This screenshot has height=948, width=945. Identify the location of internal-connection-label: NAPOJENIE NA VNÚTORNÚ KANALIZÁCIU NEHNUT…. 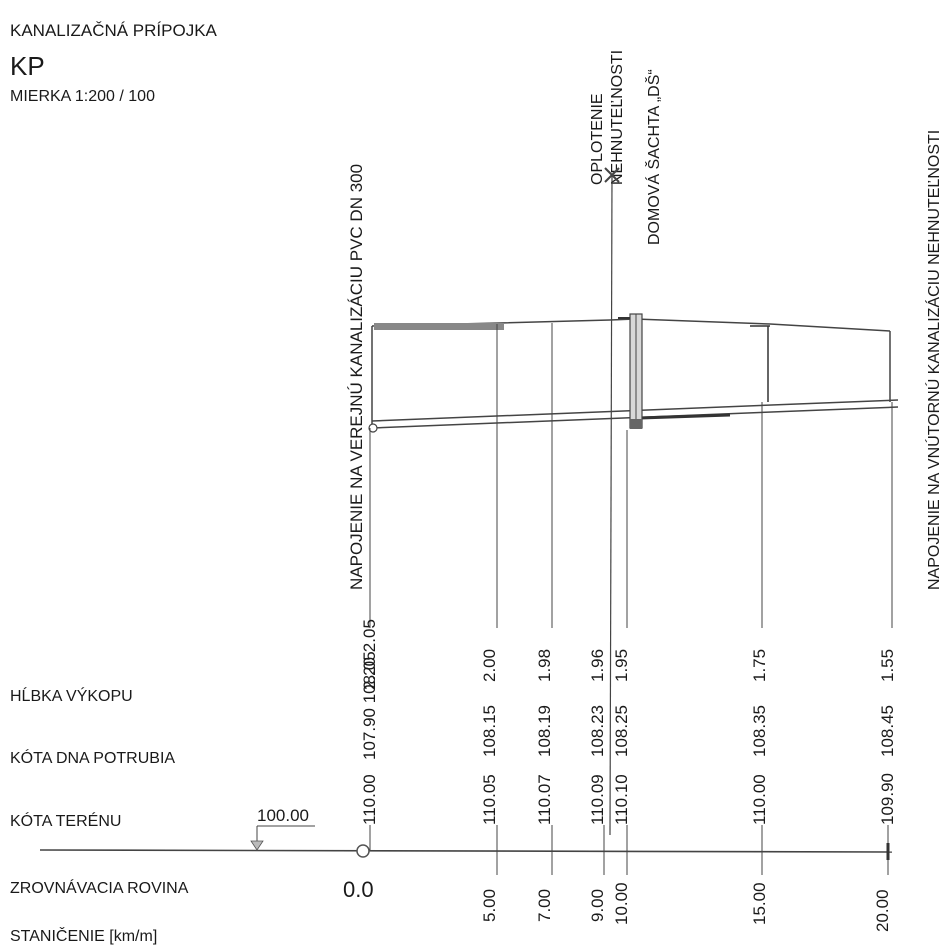
(933, 360).